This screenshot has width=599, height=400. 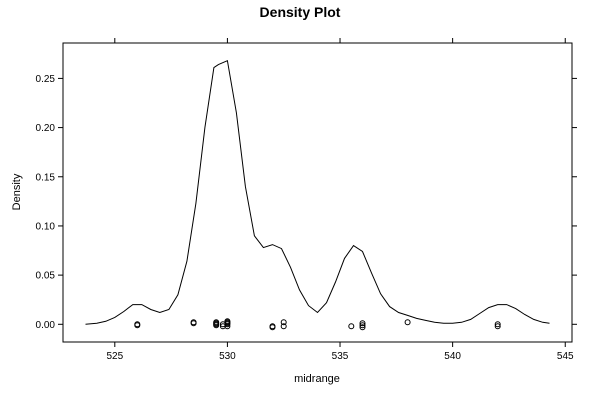 What do you see at coordinates (317, 379) in the screenshot?
I see `x-axis-label: midrange` at bounding box center [317, 379].